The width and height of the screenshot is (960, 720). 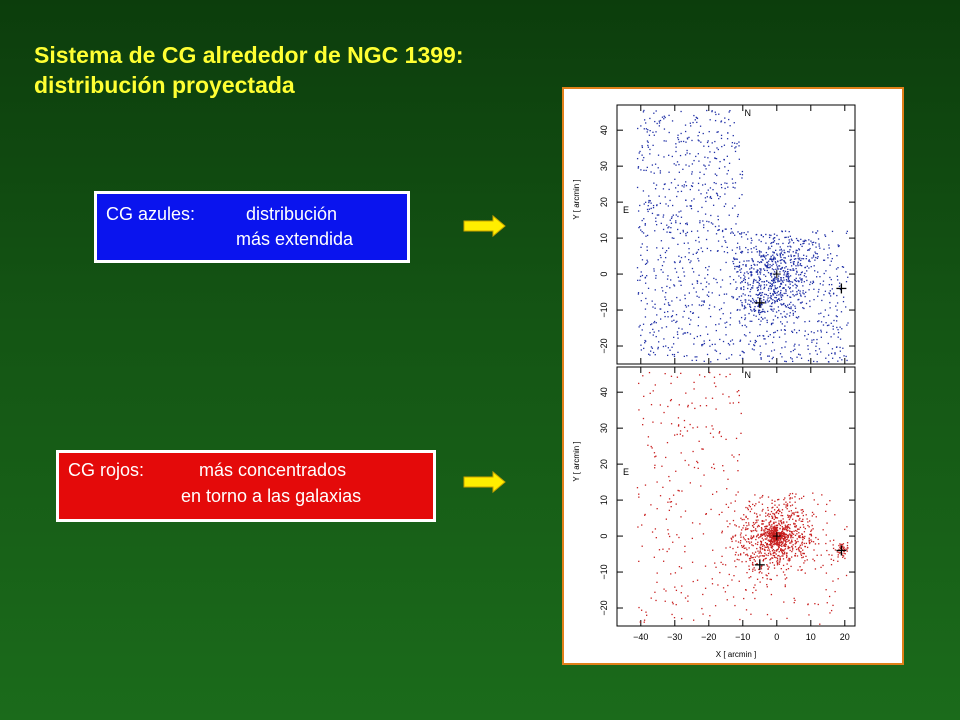 I want to click on xtick-label-red-20: 20, so click(x=845, y=637).